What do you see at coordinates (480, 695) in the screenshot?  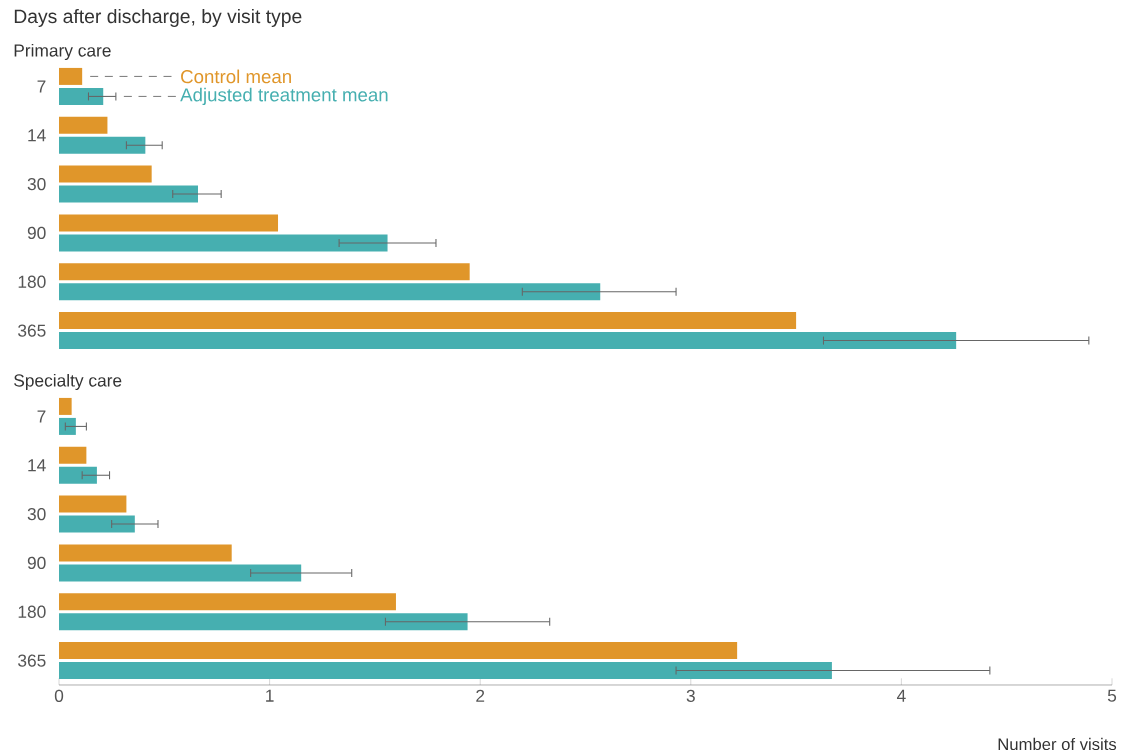 I see `x-tick-label: 2` at bounding box center [480, 695].